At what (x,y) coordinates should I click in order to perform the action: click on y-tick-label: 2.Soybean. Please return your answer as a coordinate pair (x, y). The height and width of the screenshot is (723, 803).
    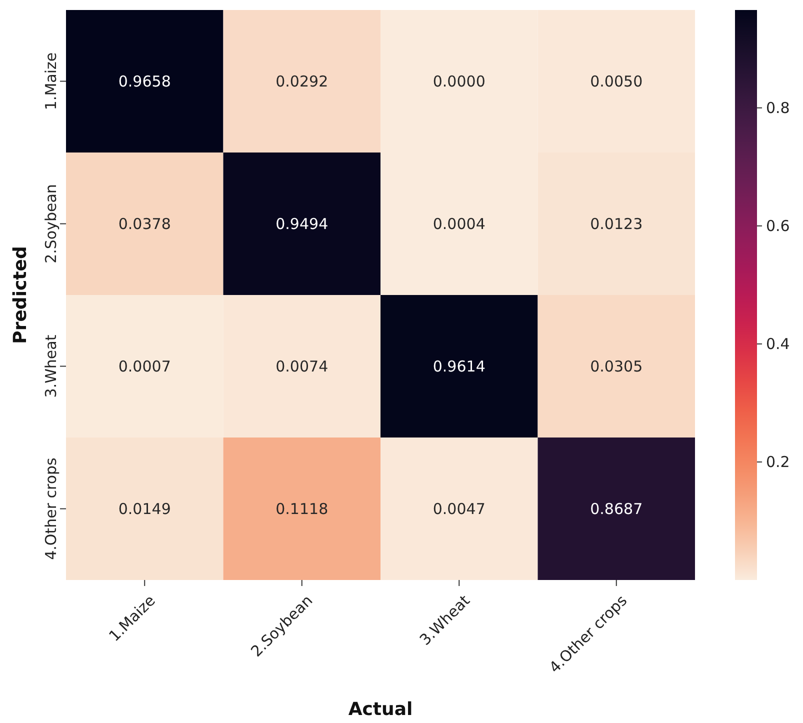
    Looking at the image, I should click on (51, 224).